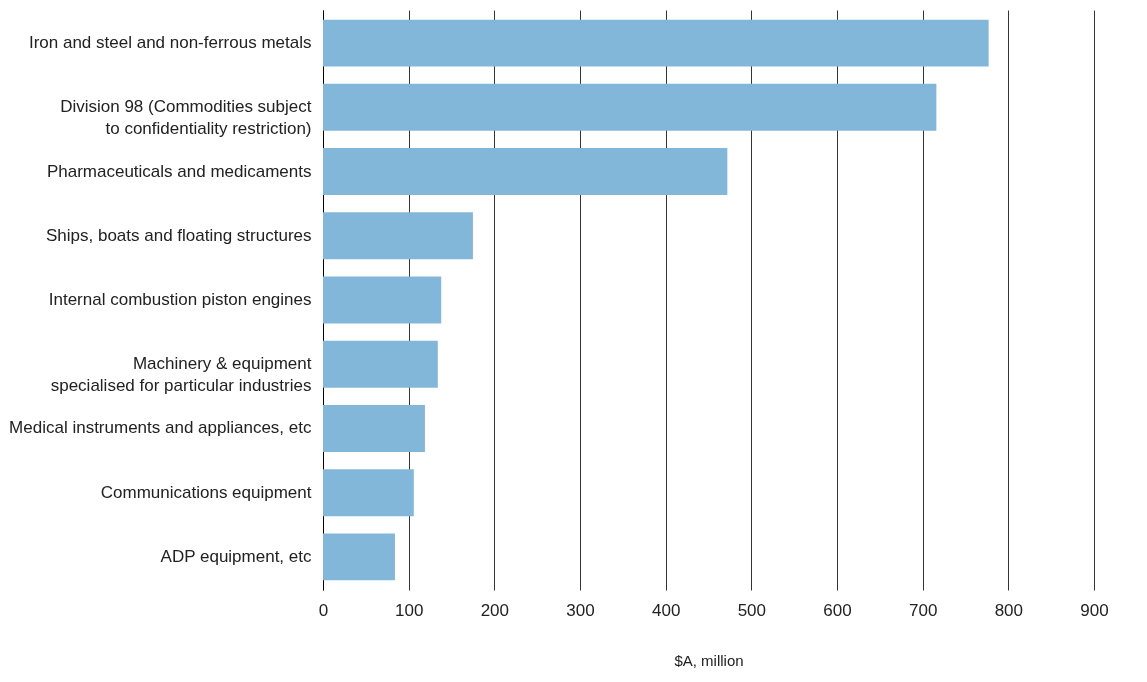 This screenshot has height=682, width=1147. I want to click on x-tick-label: 900, so click(1094, 610).